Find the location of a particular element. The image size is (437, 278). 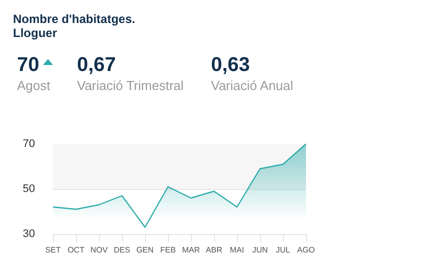

y-tick-label: 70 is located at coordinates (28, 144).